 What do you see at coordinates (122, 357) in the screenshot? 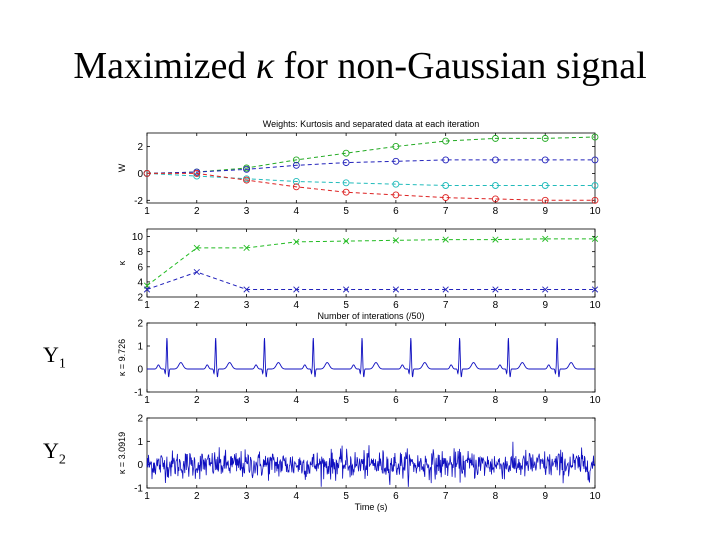
I see `y-axis-label: κ = 9.726` at bounding box center [122, 357].